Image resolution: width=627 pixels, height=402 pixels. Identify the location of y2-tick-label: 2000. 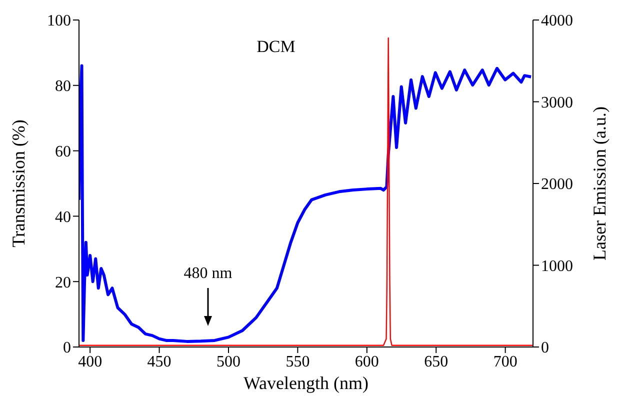
(557, 185).